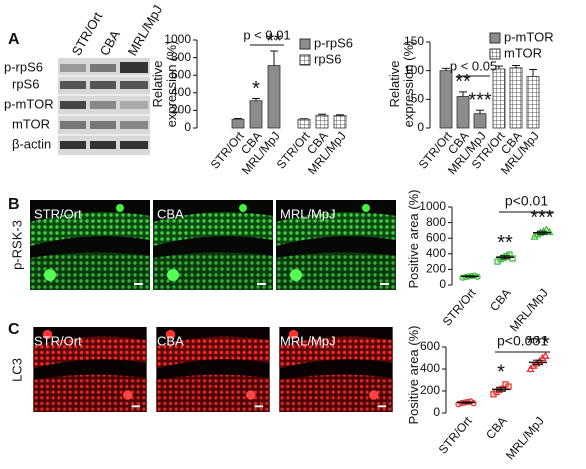  What do you see at coordinates (104, 106) in the screenshot?
I see `blot` at bounding box center [104, 106].